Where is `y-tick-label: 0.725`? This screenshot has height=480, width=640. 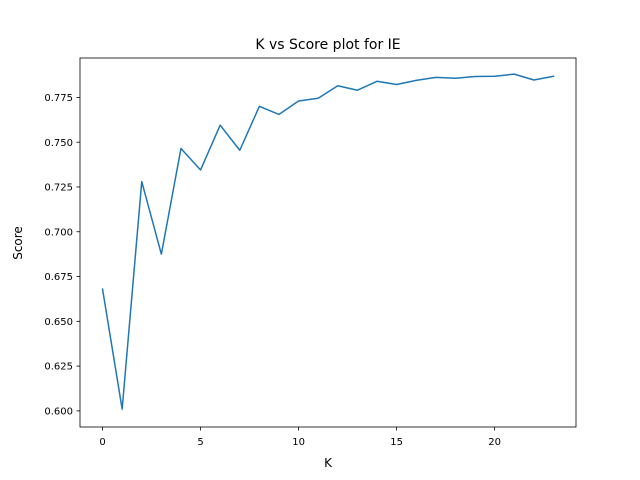 y-tick-label: 0.725 is located at coordinates (58, 188).